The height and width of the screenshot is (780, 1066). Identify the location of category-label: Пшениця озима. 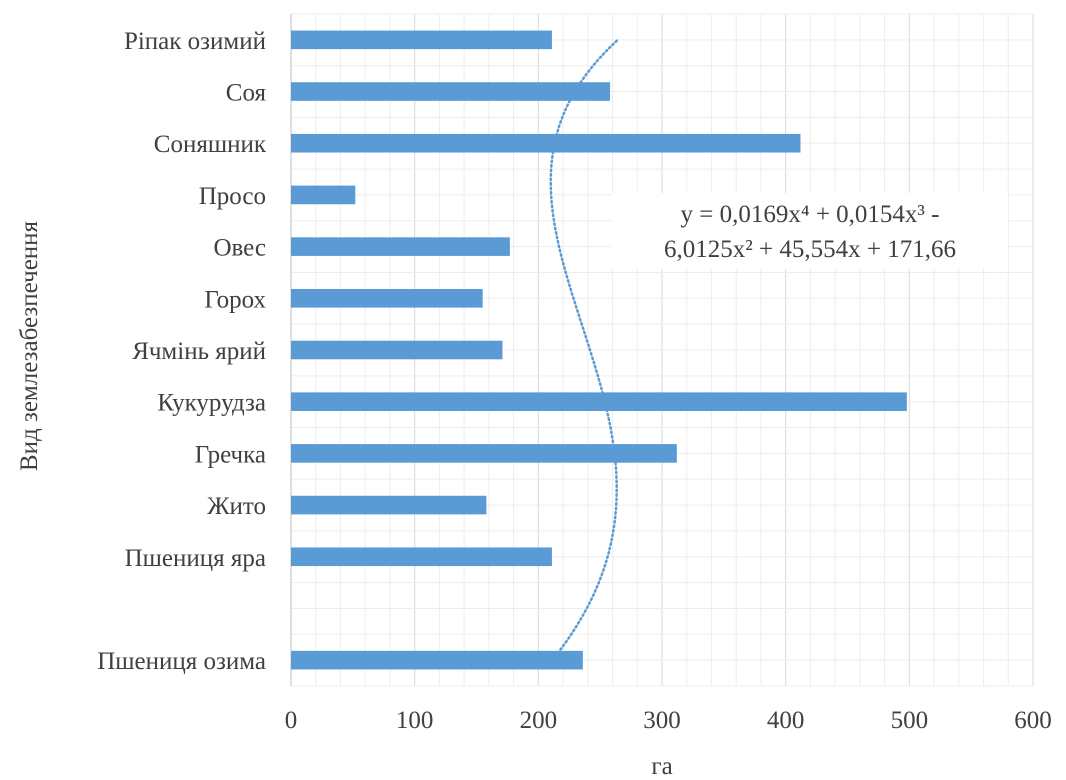
(181, 661).